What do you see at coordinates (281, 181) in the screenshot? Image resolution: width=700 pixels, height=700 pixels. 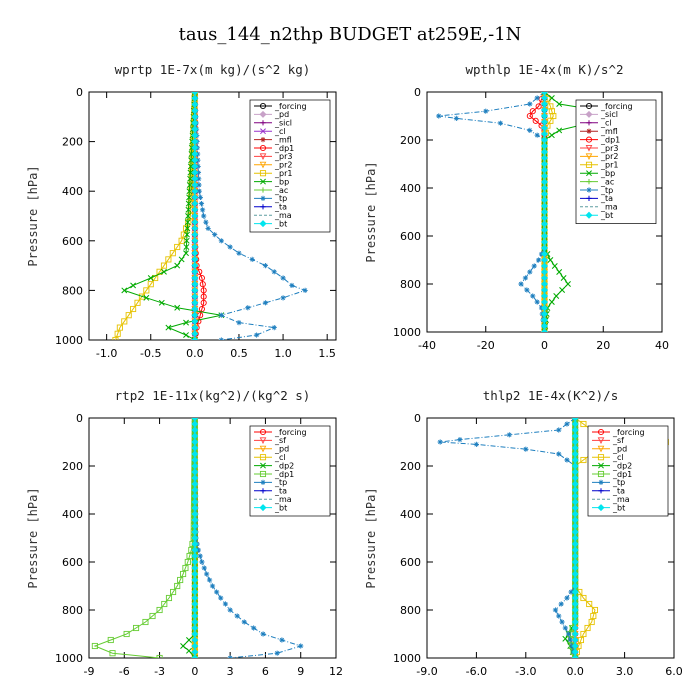 I see `legend-label: _bp` at bounding box center [281, 181].